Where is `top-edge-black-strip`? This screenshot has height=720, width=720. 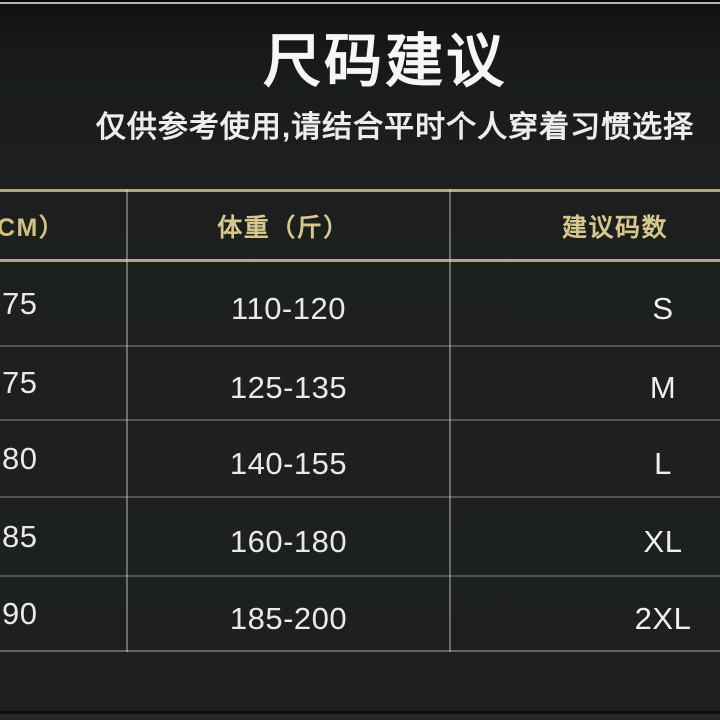 top-edge-black-strip is located at coordinates (360, 1).